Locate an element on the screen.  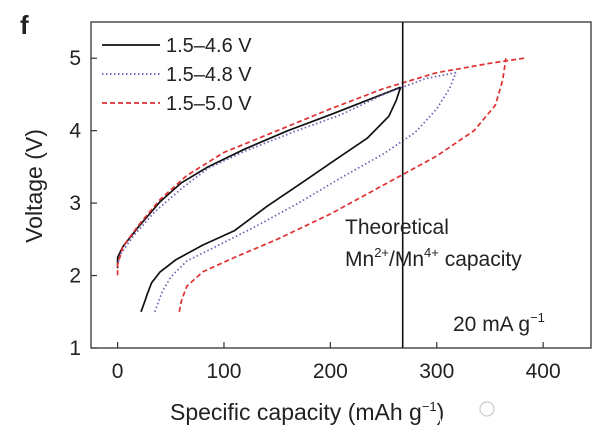
x-tick-label-300: 300 is located at coordinates (436, 371).